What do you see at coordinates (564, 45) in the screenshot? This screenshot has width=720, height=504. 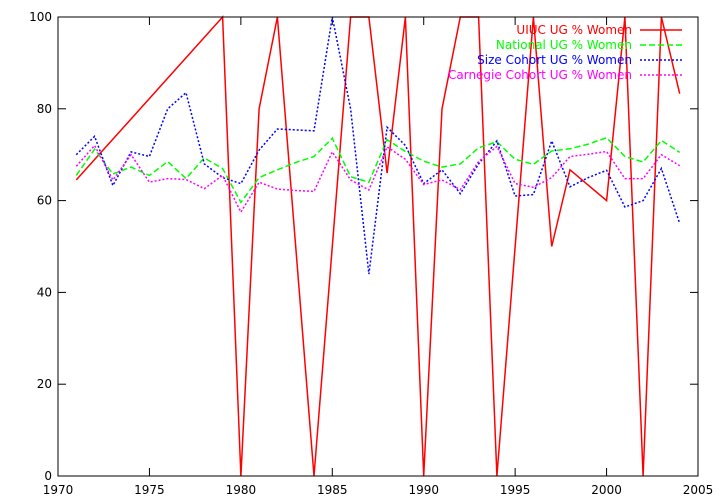 I see `legend-label: National UG % Women` at bounding box center [564, 45].